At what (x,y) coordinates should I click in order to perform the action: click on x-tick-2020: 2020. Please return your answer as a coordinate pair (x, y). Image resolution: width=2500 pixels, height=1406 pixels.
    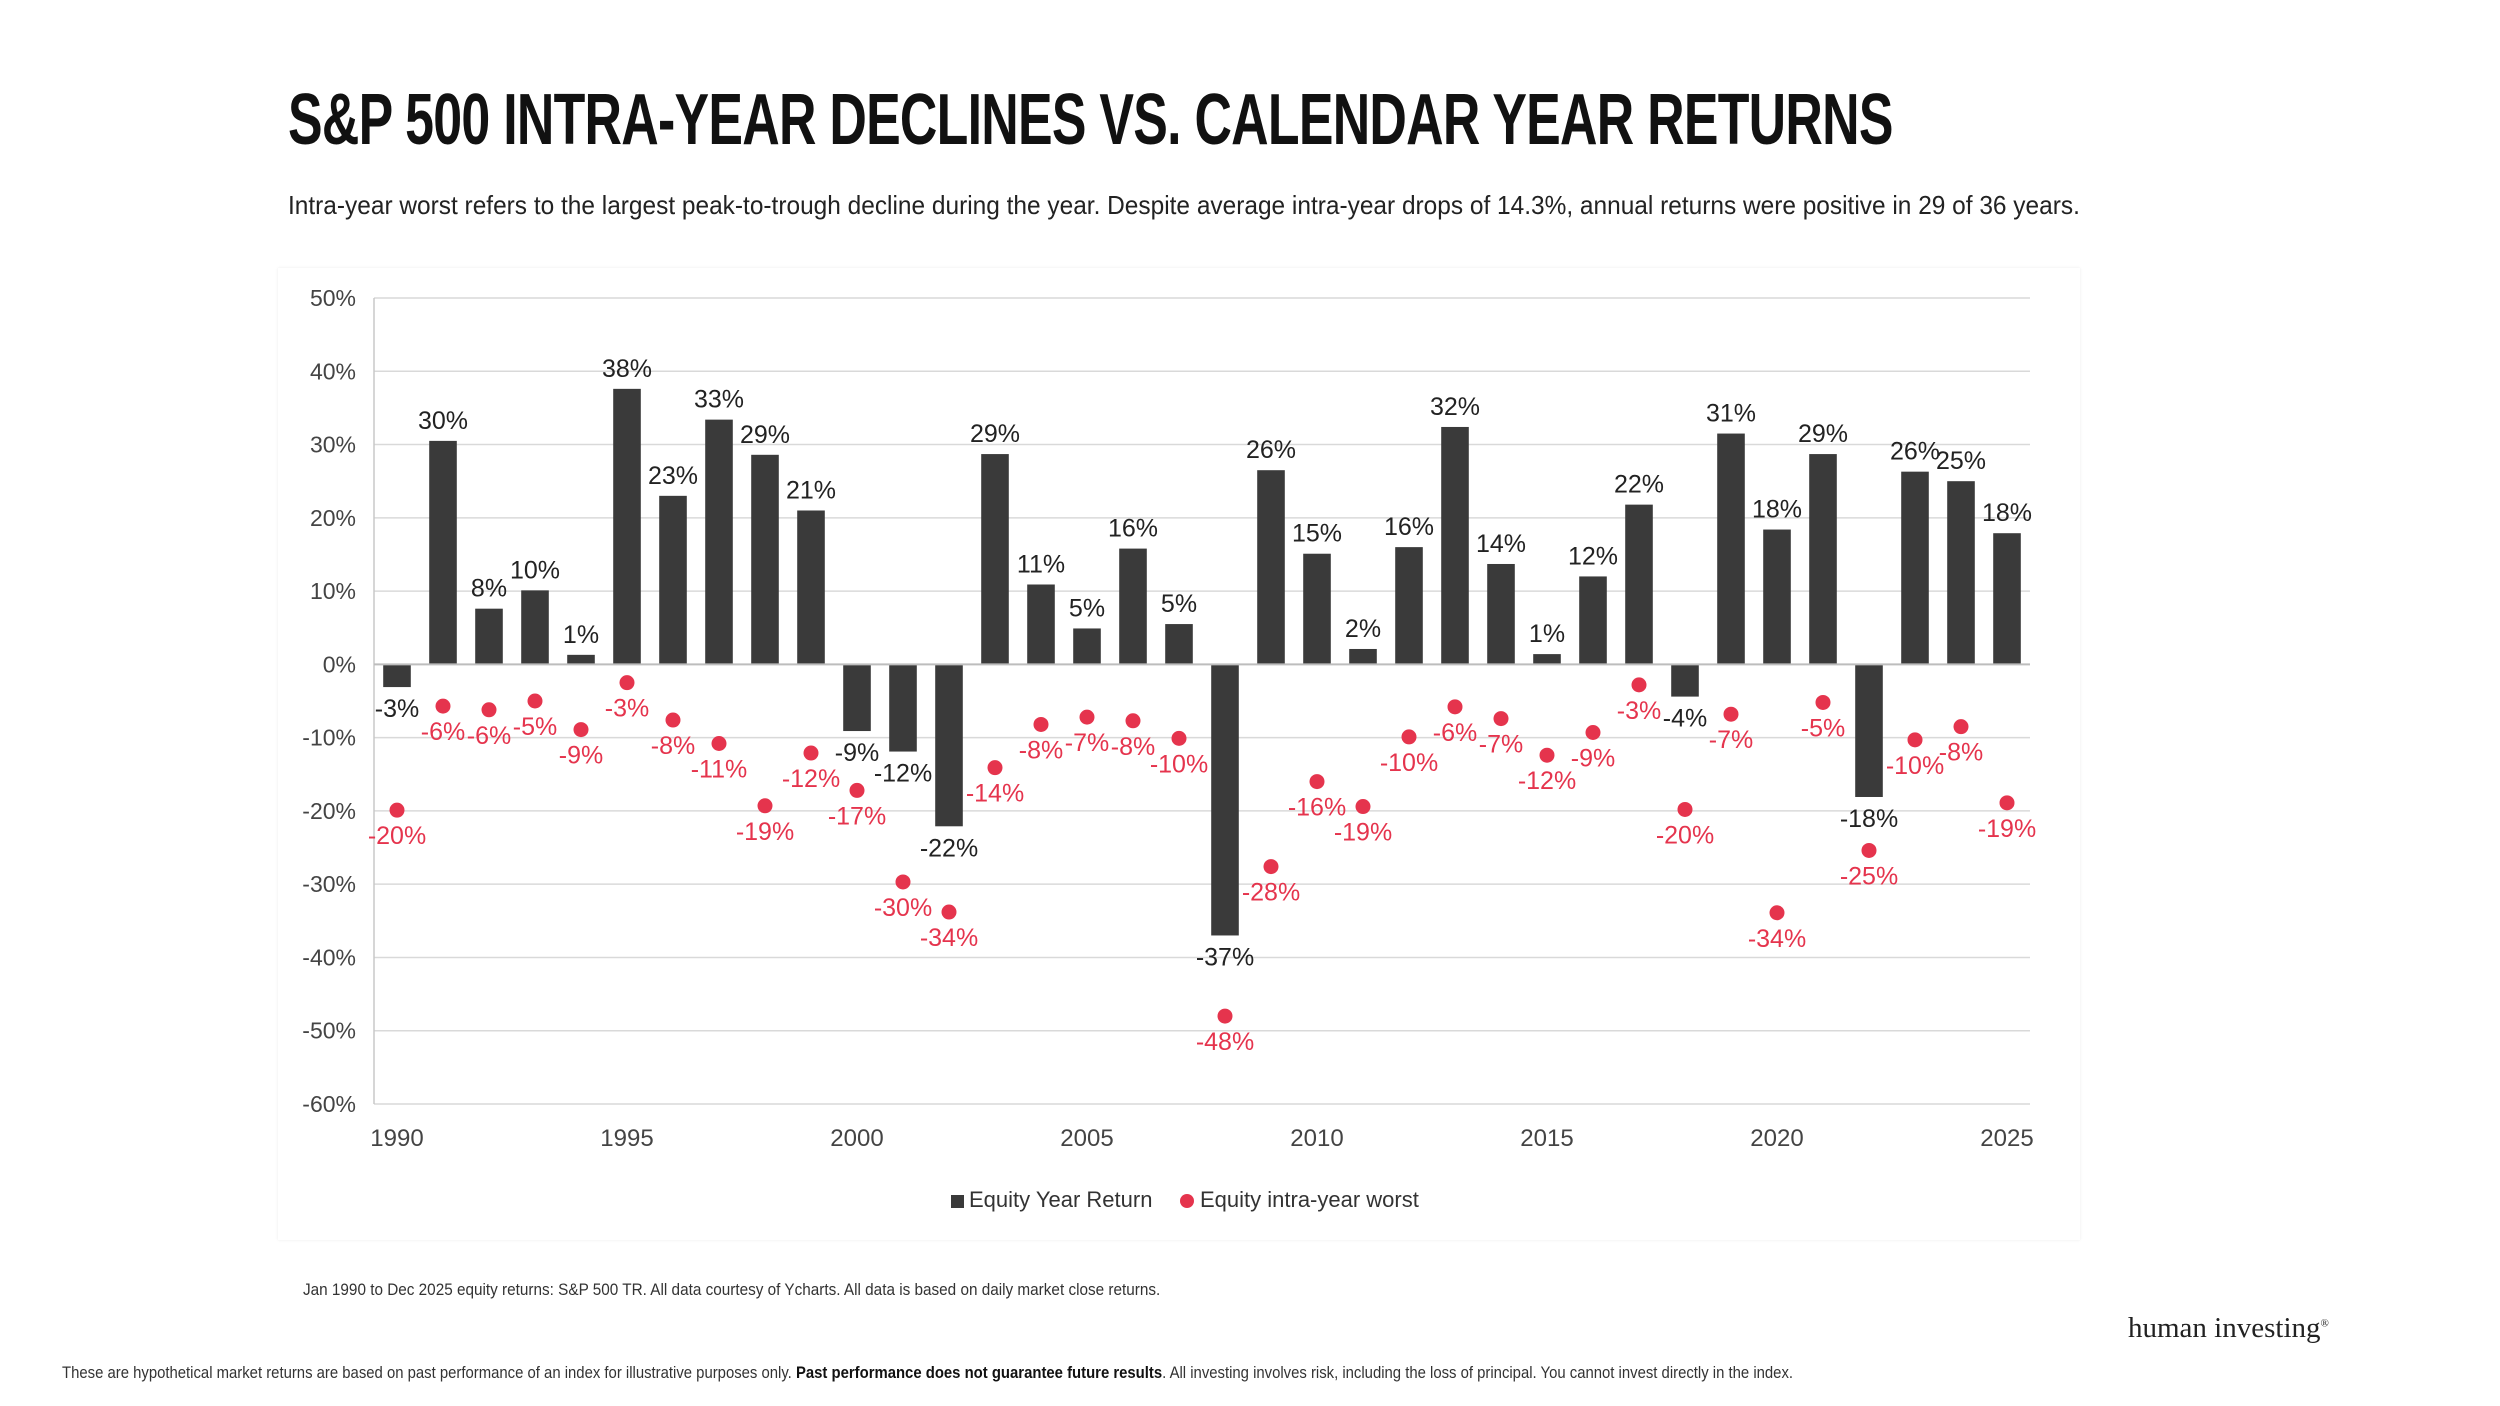
    Looking at the image, I should click on (1776, 1138).